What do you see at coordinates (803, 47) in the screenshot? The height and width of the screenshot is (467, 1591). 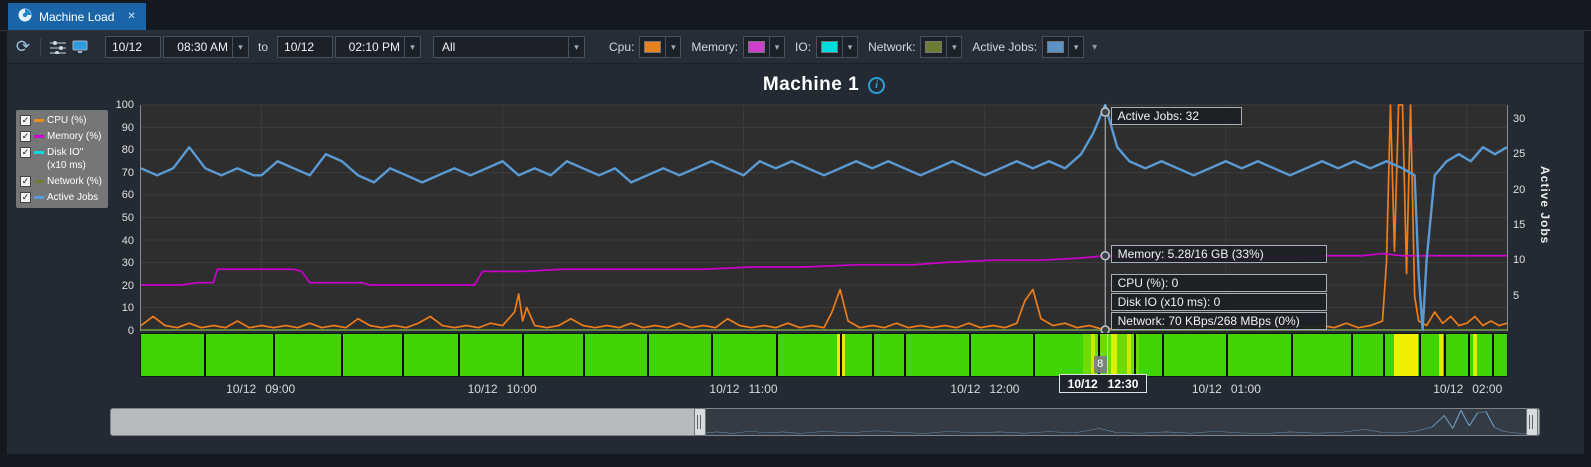 I see `series-picker-label: IO:` at bounding box center [803, 47].